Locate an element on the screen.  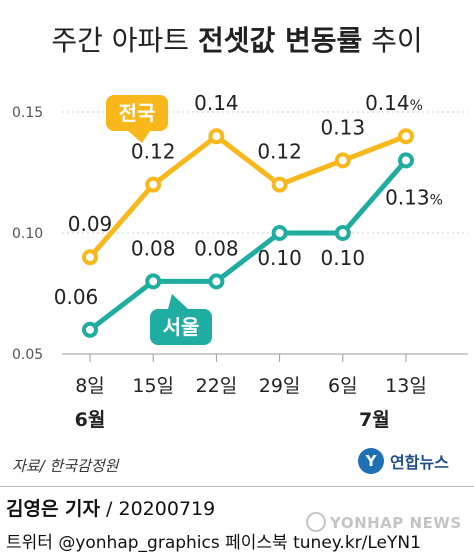
byline: 김영은 기자 / 20200719 is located at coordinates (110, 507).